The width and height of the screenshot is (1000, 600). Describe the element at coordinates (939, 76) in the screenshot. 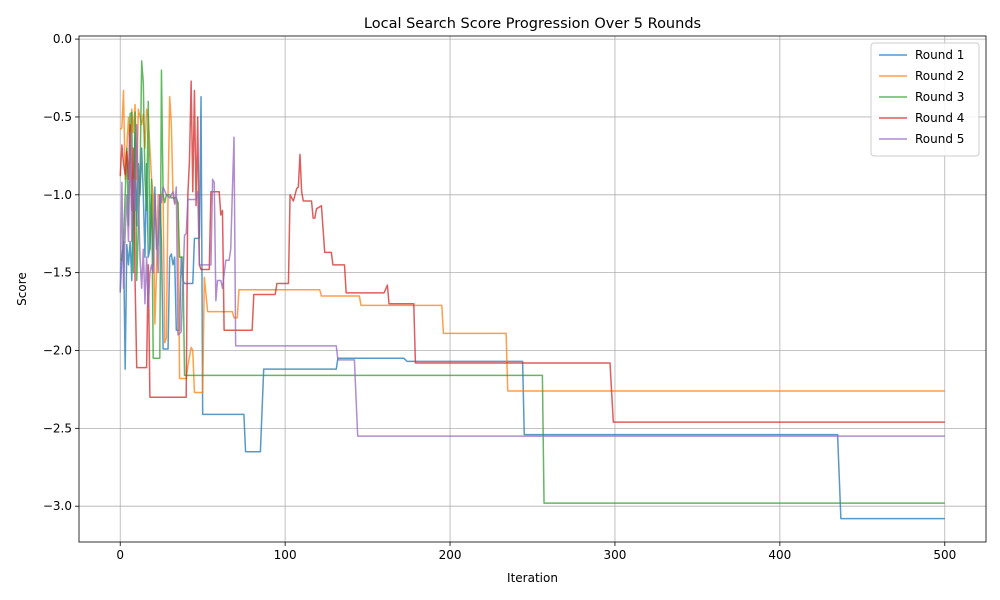

I see `legend-label: Round 2` at that location.